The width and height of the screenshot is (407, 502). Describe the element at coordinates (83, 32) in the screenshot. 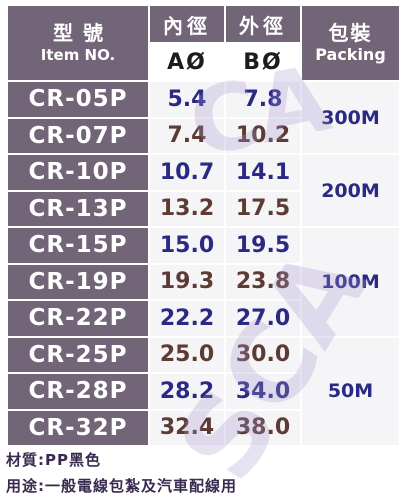

I see `header-item-zh: 型號` at that location.